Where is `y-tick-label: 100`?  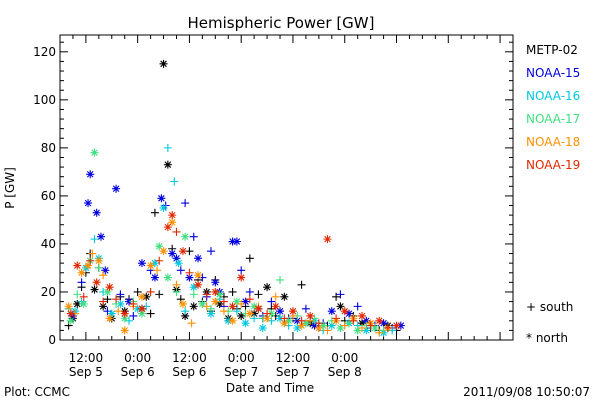 y-tick-label: 100 is located at coordinates (44, 100).